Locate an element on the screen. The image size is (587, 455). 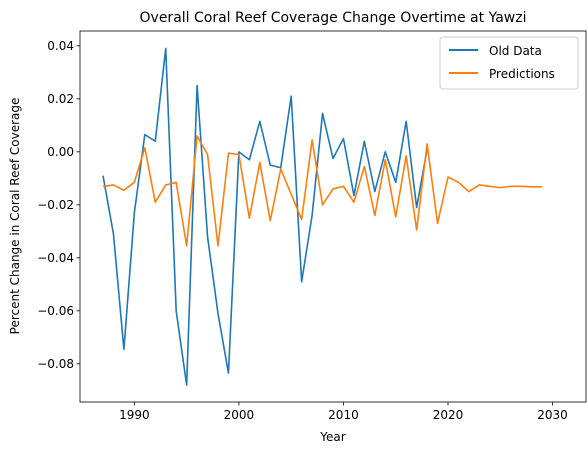
x-tick-label: 1990 is located at coordinates (134, 415).